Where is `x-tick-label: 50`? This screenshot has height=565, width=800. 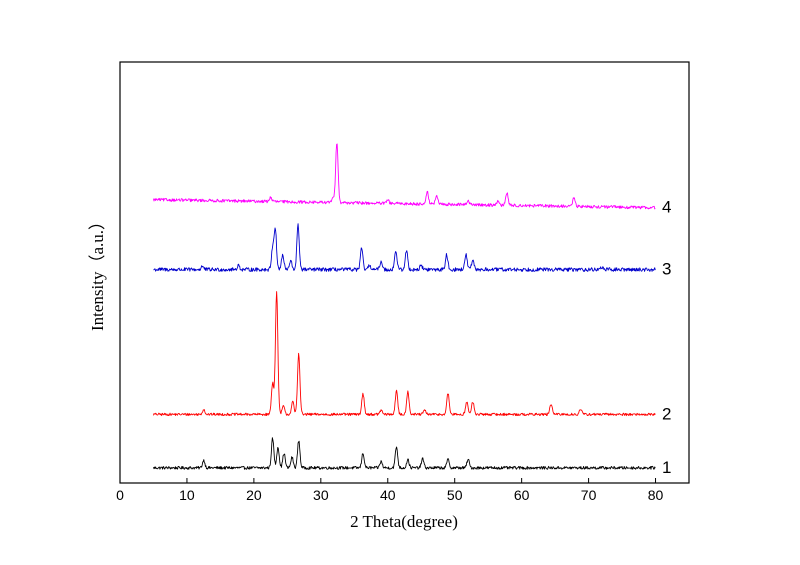
x-tick-label: 50 is located at coordinates (455, 495).